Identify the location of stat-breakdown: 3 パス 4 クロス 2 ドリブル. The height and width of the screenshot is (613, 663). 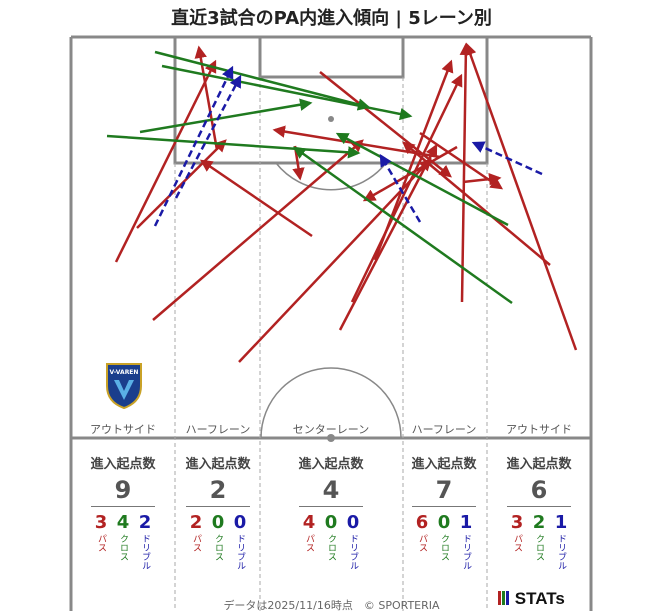
(123, 541).